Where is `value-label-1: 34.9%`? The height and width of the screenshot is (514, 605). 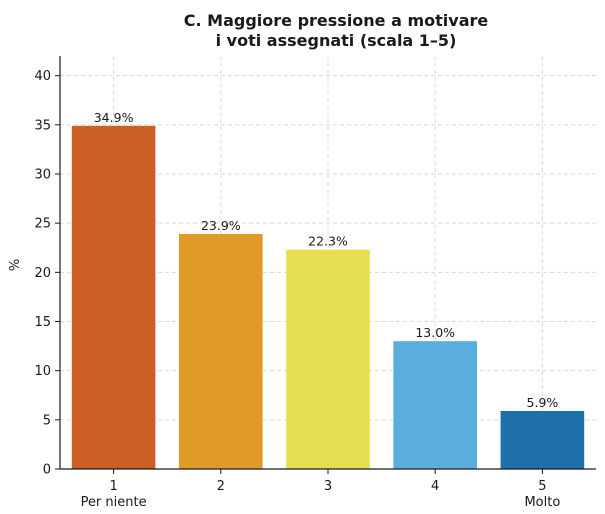
value-label-1: 34.9% is located at coordinates (114, 117).